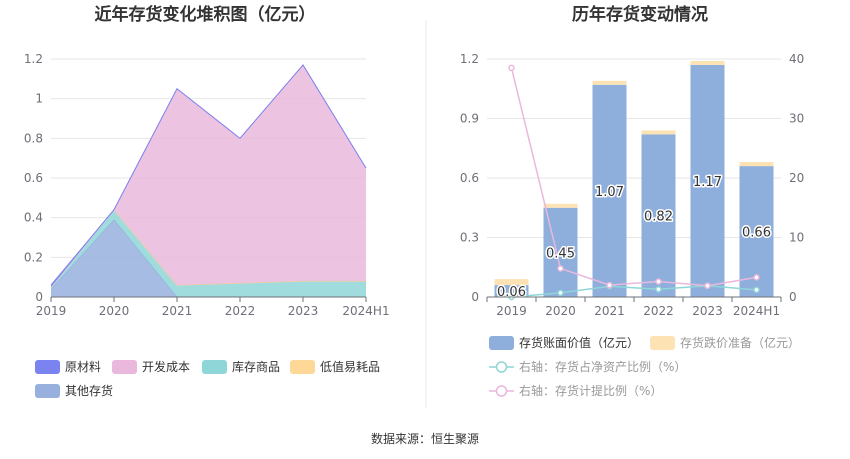 This screenshot has width=850, height=459. Describe the element at coordinates (793, 297) in the screenshot. I see `y2-tick-label: 0` at that location.